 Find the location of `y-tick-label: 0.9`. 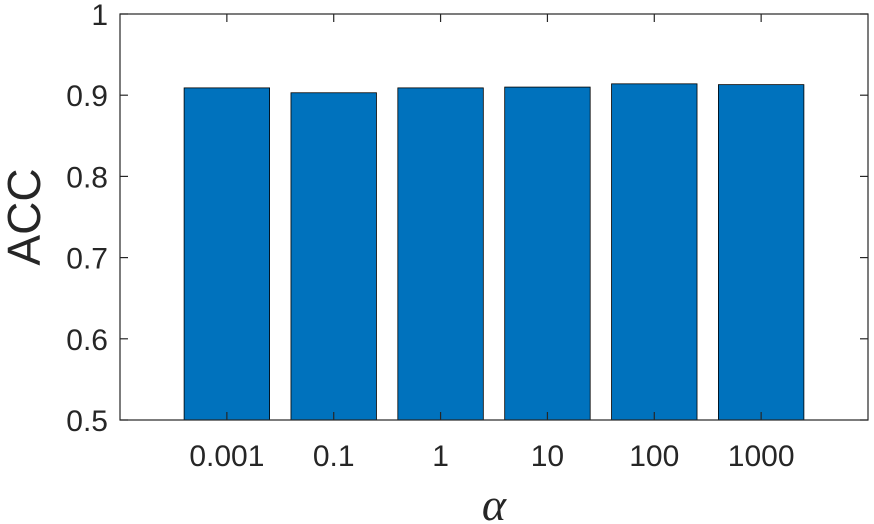

y-tick-label: 0.9 is located at coordinates (87, 96).